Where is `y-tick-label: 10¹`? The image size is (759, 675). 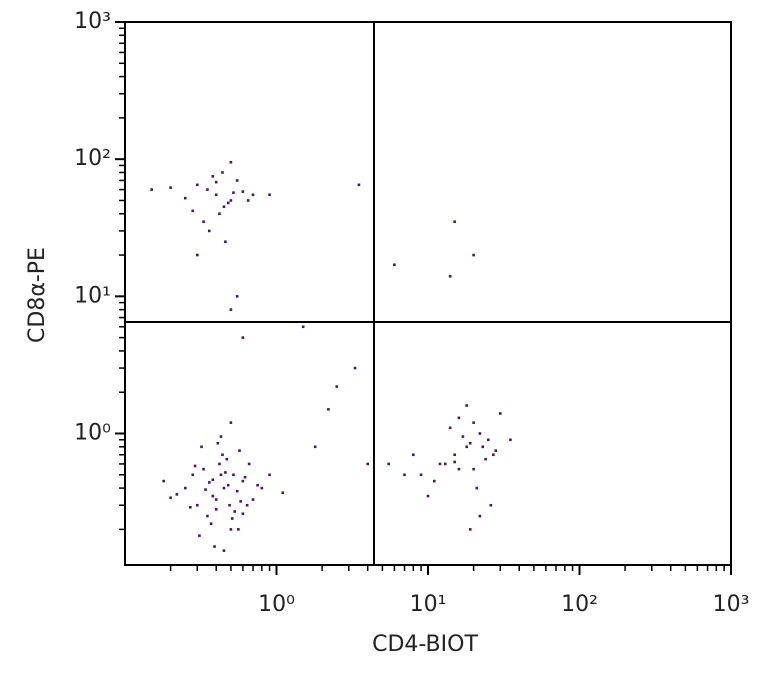 y-tick-label: 10¹ is located at coordinates (92, 295).